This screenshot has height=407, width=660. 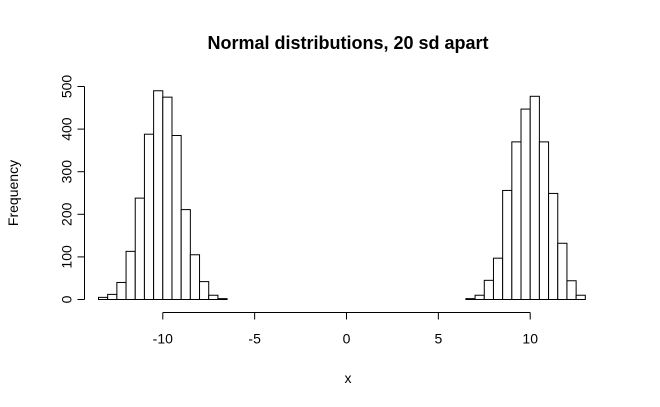 What do you see at coordinates (345, 329) in the screenshot?
I see `x-axis-ticks: -10 -5 0 5 10` at bounding box center [345, 329].